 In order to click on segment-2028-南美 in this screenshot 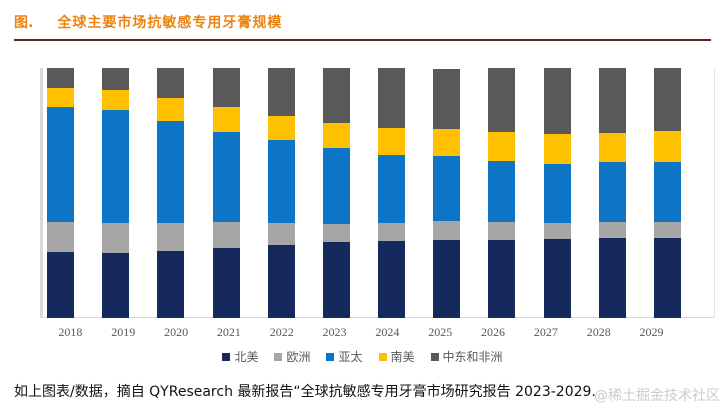, I will do `click(612, 147)`.